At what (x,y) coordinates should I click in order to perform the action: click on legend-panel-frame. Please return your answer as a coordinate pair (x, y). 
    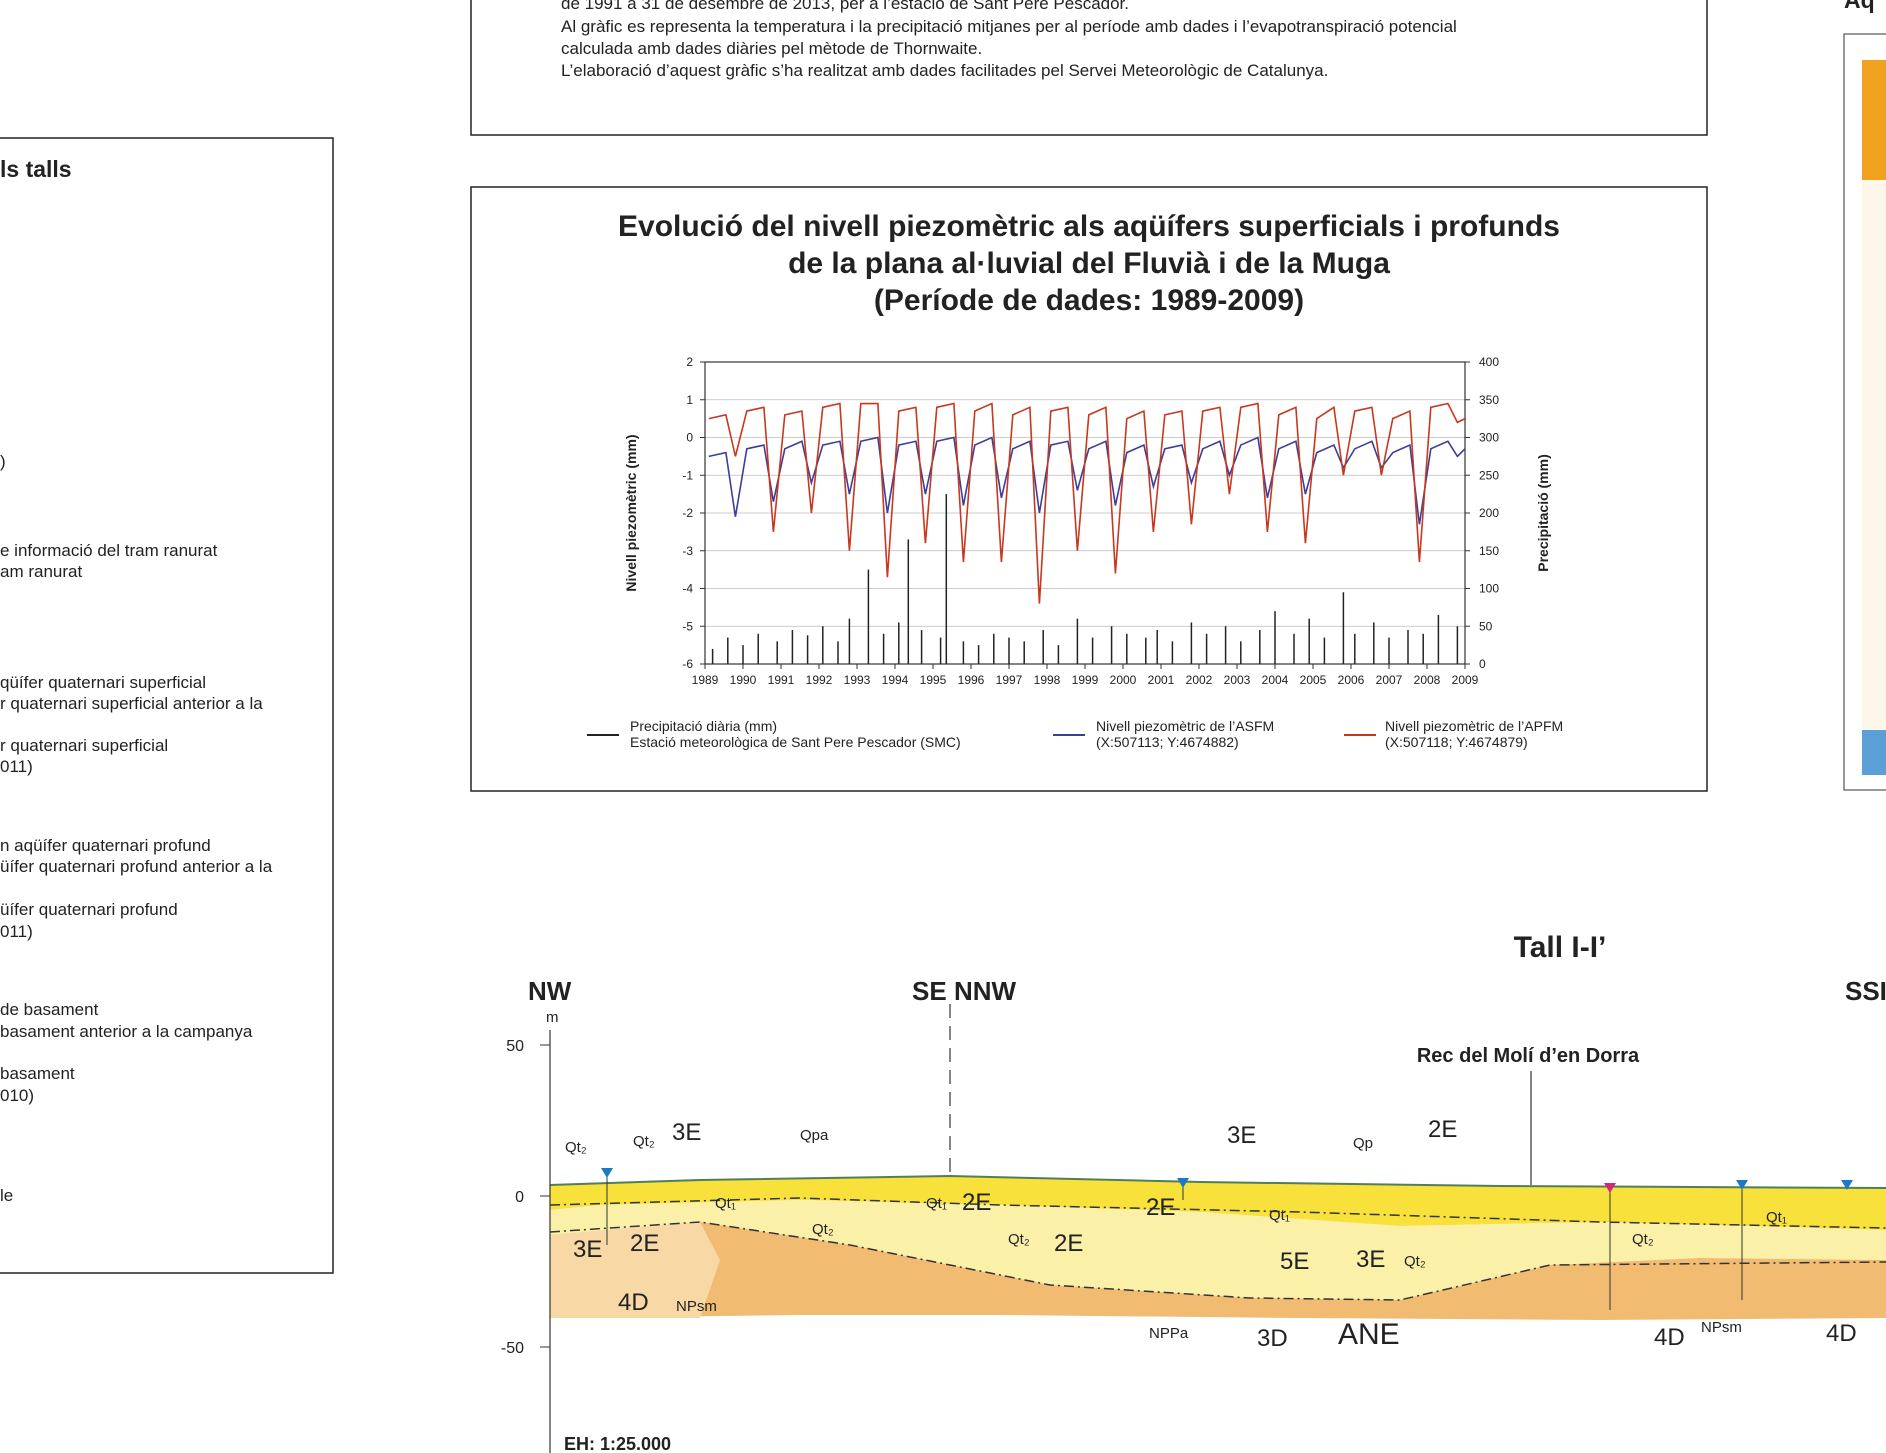
    Looking at the image, I should click on (167, 705).